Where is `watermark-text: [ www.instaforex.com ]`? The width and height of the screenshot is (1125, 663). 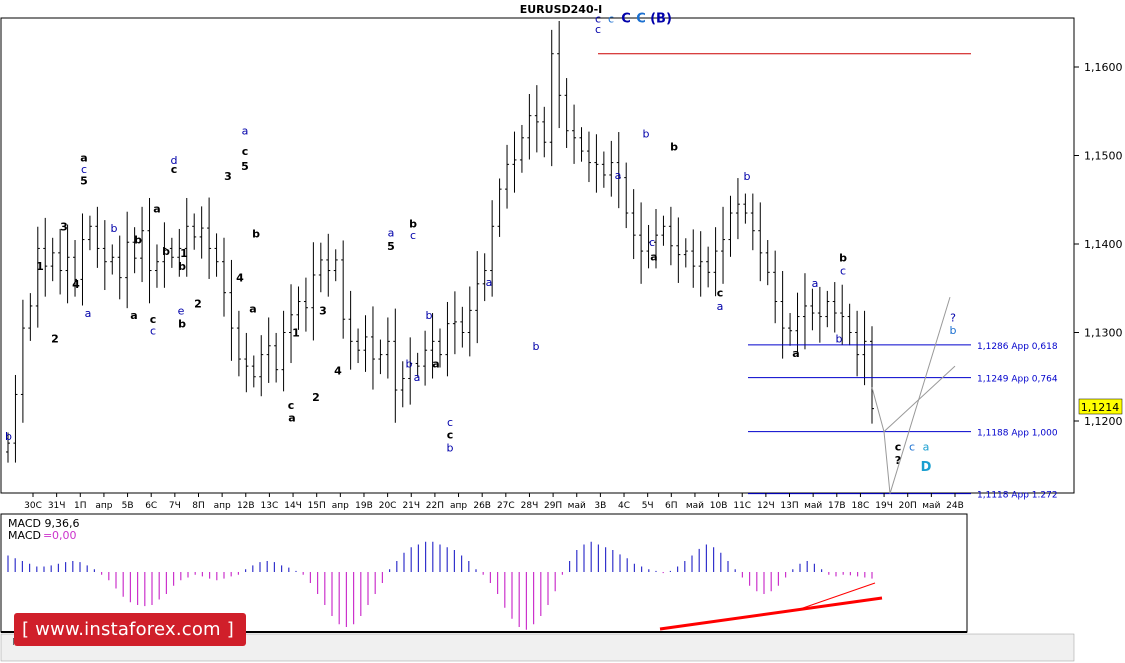
watermark-text: [ www.instaforex.com ] is located at coordinates (128, 629).